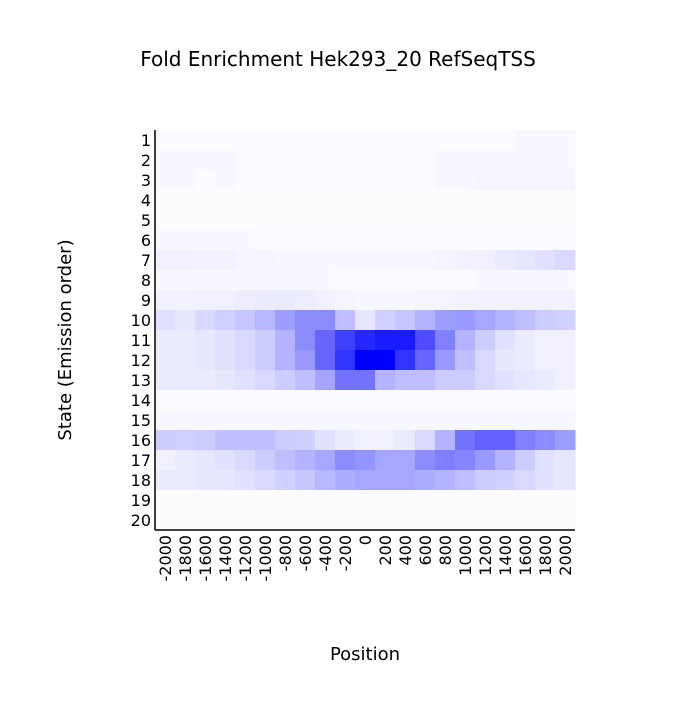 The width and height of the screenshot is (675, 717). What do you see at coordinates (146, 220) in the screenshot?
I see `y-tick-label: 5` at bounding box center [146, 220].